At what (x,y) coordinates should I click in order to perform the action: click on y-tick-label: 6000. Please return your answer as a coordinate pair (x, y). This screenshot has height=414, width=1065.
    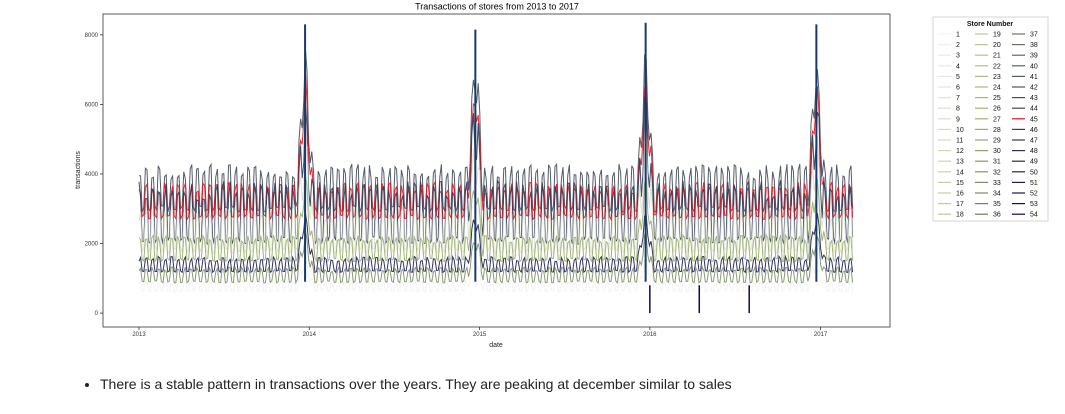
    Looking at the image, I should click on (92, 105).